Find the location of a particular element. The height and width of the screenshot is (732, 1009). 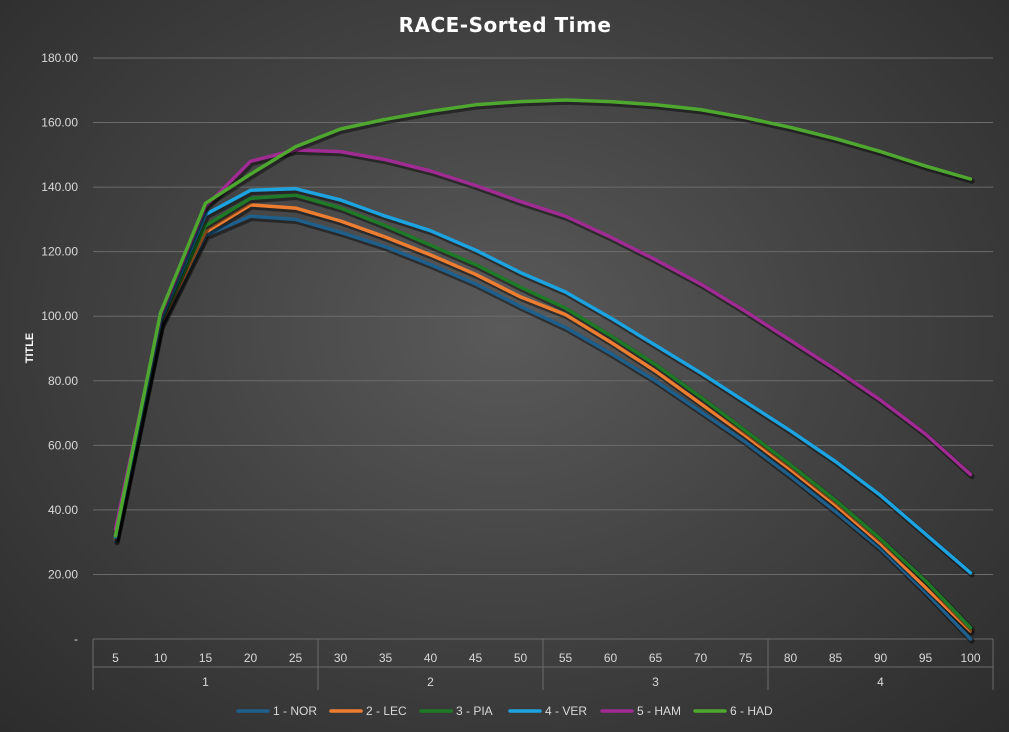

y-tick-label: 60.00 is located at coordinates (63, 445).